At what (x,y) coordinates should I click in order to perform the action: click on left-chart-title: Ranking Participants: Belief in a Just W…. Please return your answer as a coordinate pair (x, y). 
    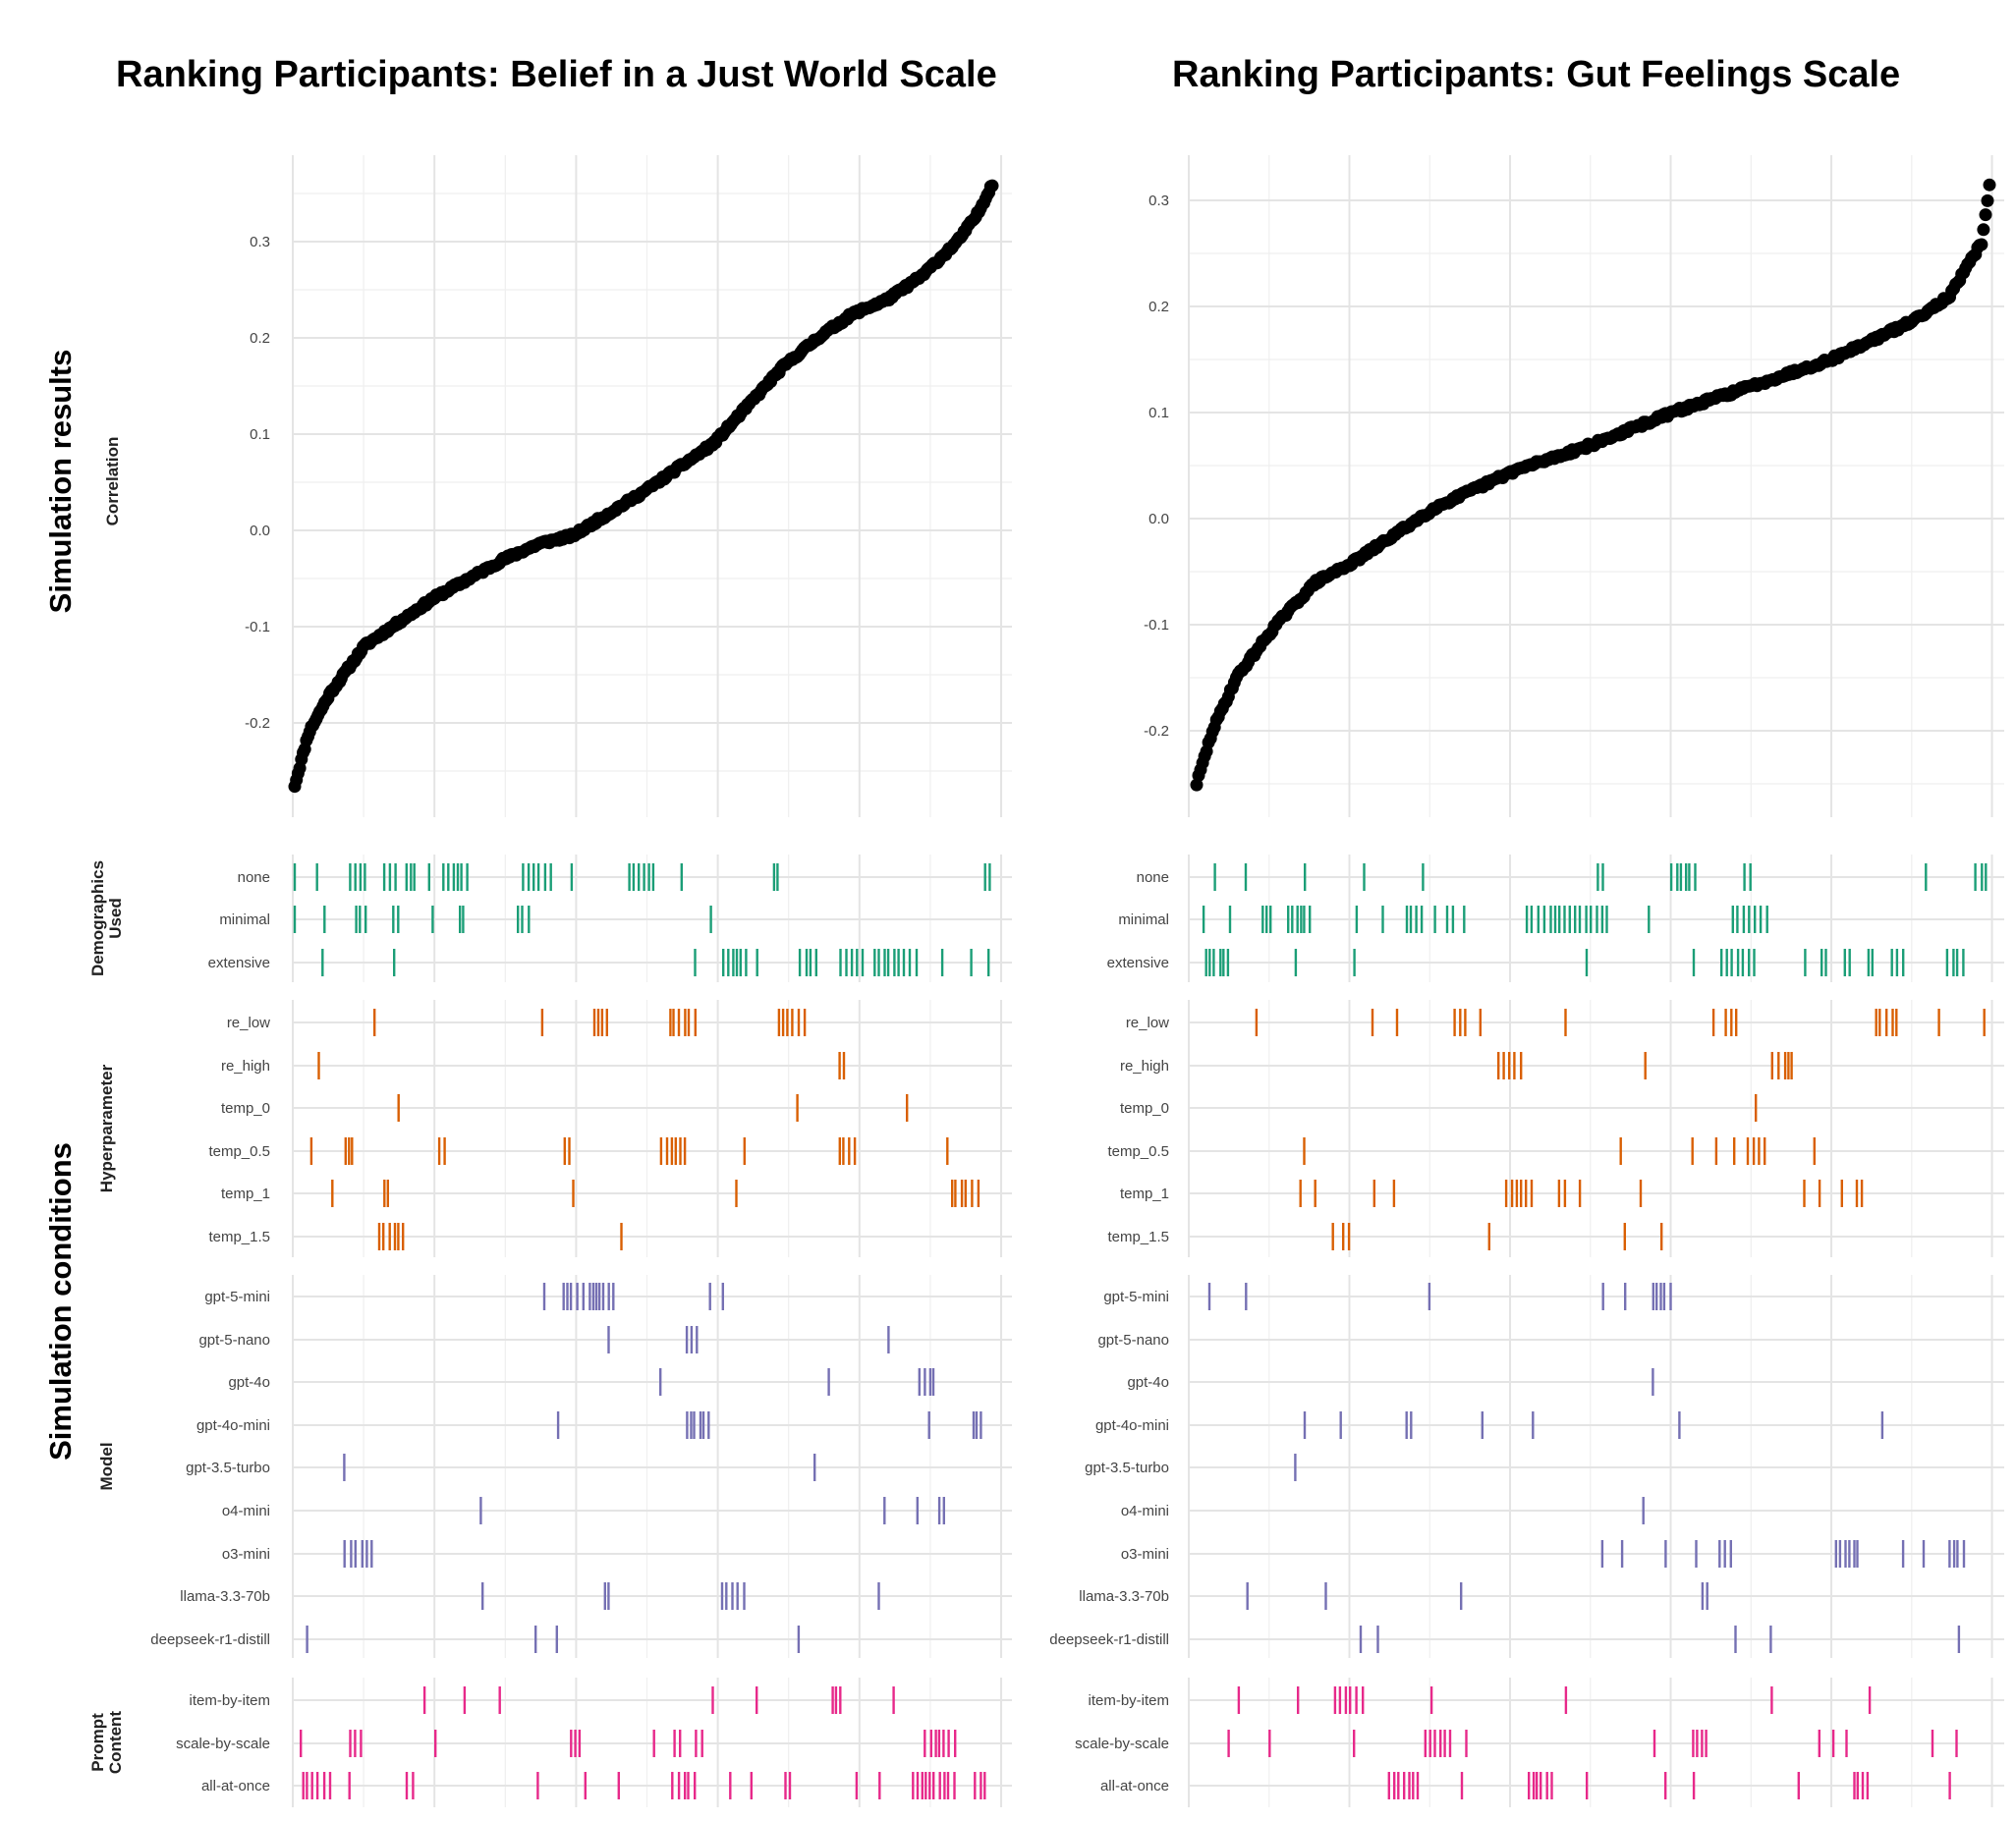
    Looking at the image, I should click on (556, 74).